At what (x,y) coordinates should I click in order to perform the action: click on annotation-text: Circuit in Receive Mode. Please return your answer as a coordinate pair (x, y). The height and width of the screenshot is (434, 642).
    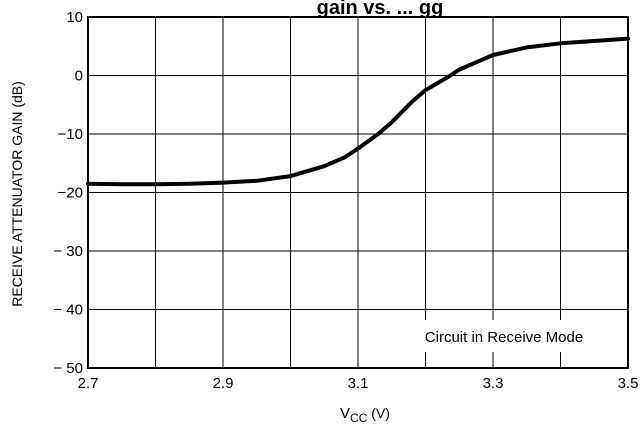
    Looking at the image, I should click on (504, 337).